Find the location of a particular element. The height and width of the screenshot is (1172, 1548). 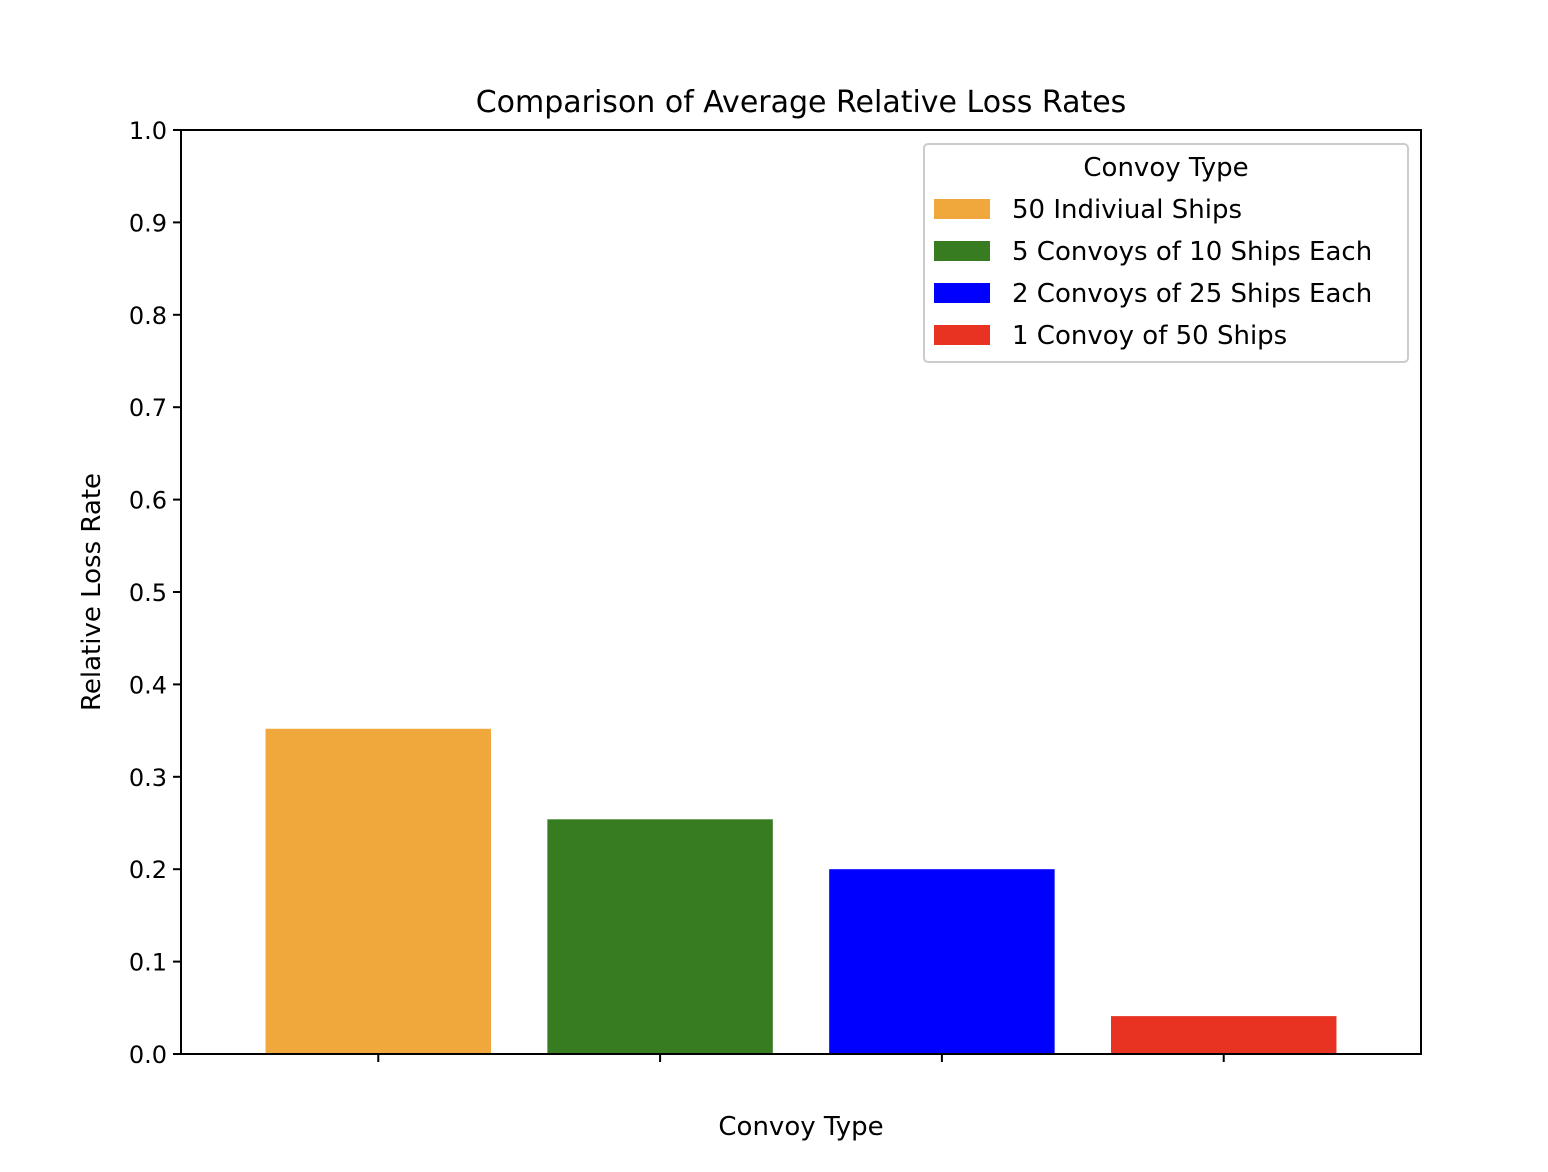

y-tick-label: 0.8 is located at coordinates (148, 316).